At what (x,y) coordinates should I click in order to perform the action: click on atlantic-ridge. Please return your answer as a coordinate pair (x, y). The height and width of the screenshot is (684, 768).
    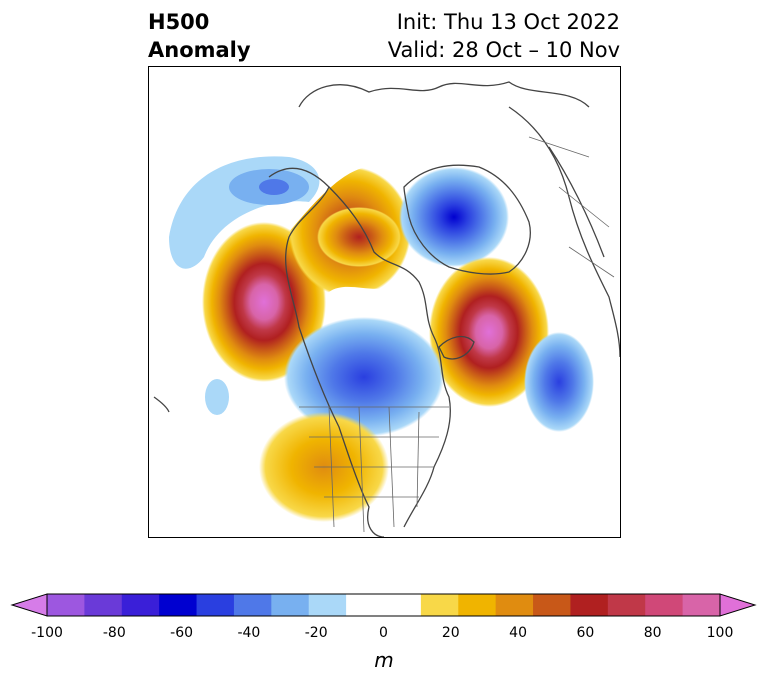
    Looking at the image, I should click on (489, 332).